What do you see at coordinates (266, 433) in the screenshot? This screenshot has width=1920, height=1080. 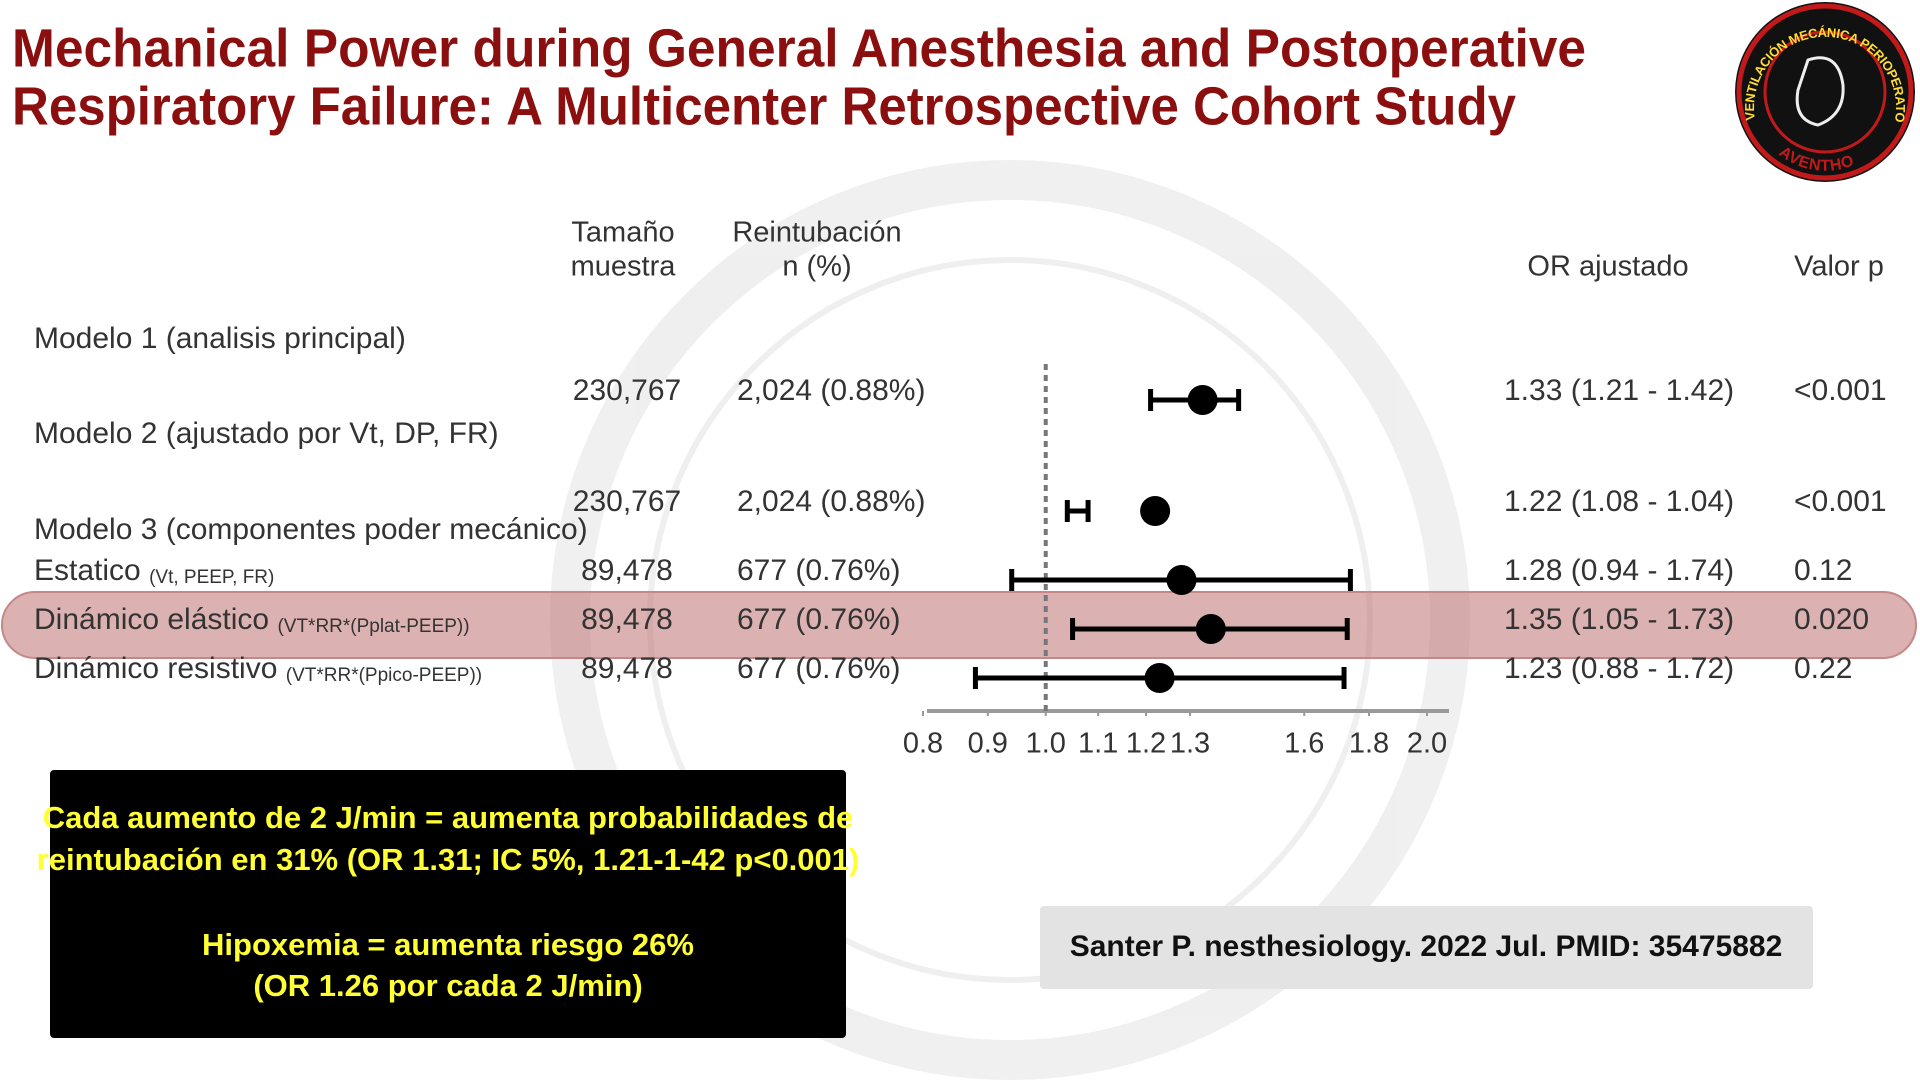 I see `model-heading: Modelo 2 (ajustado por Vt, DP, FR)` at bounding box center [266, 433].